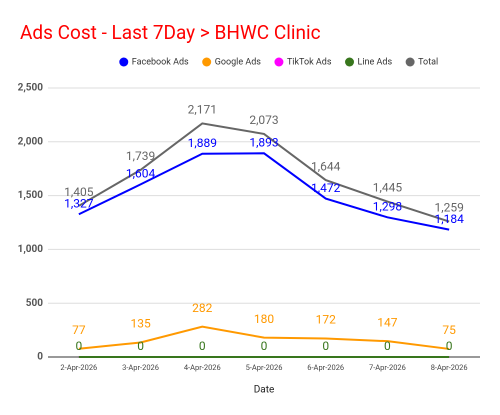 Image resolution: width=500 pixels, height=415 pixels. I want to click on legend-label: TikTok Ads, so click(309, 62).